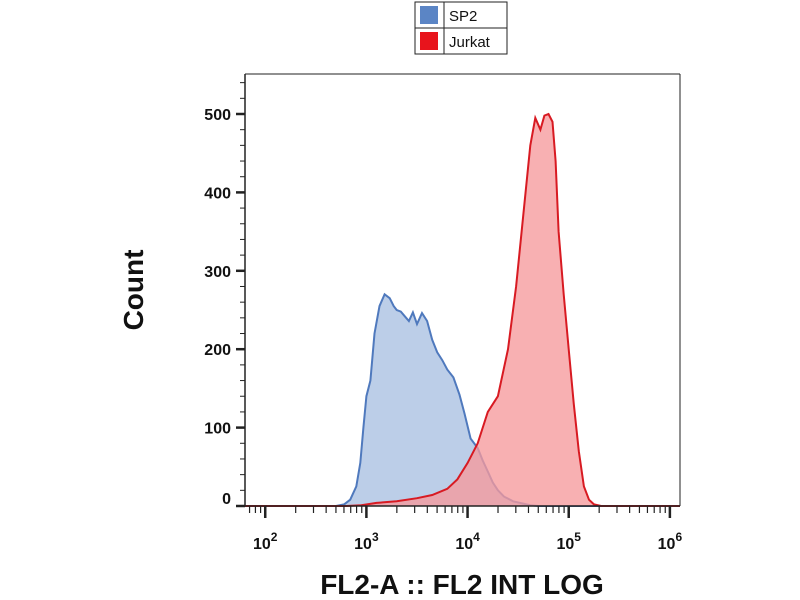 This screenshot has width=800, height=600. Describe the element at coordinates (217, 115) in the screenshot. I see `y-tick-label: 500` at that location.